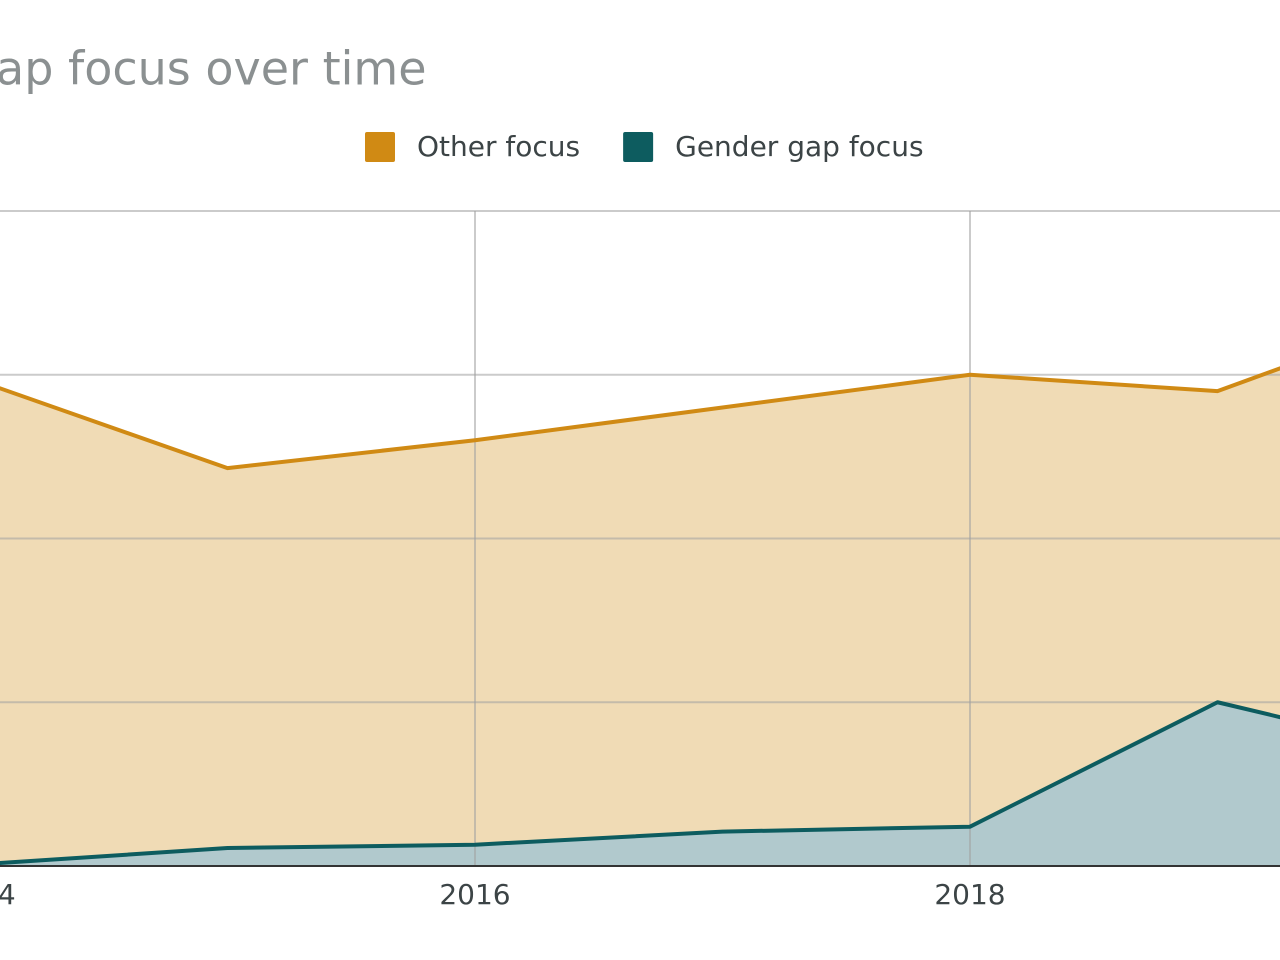 The width and height of the screenshot is (1280, 960). What do you see at coordinates (969, 894) in the screenshot?
I see `x-tick-label: 2018` at bounding box center [969, 894].